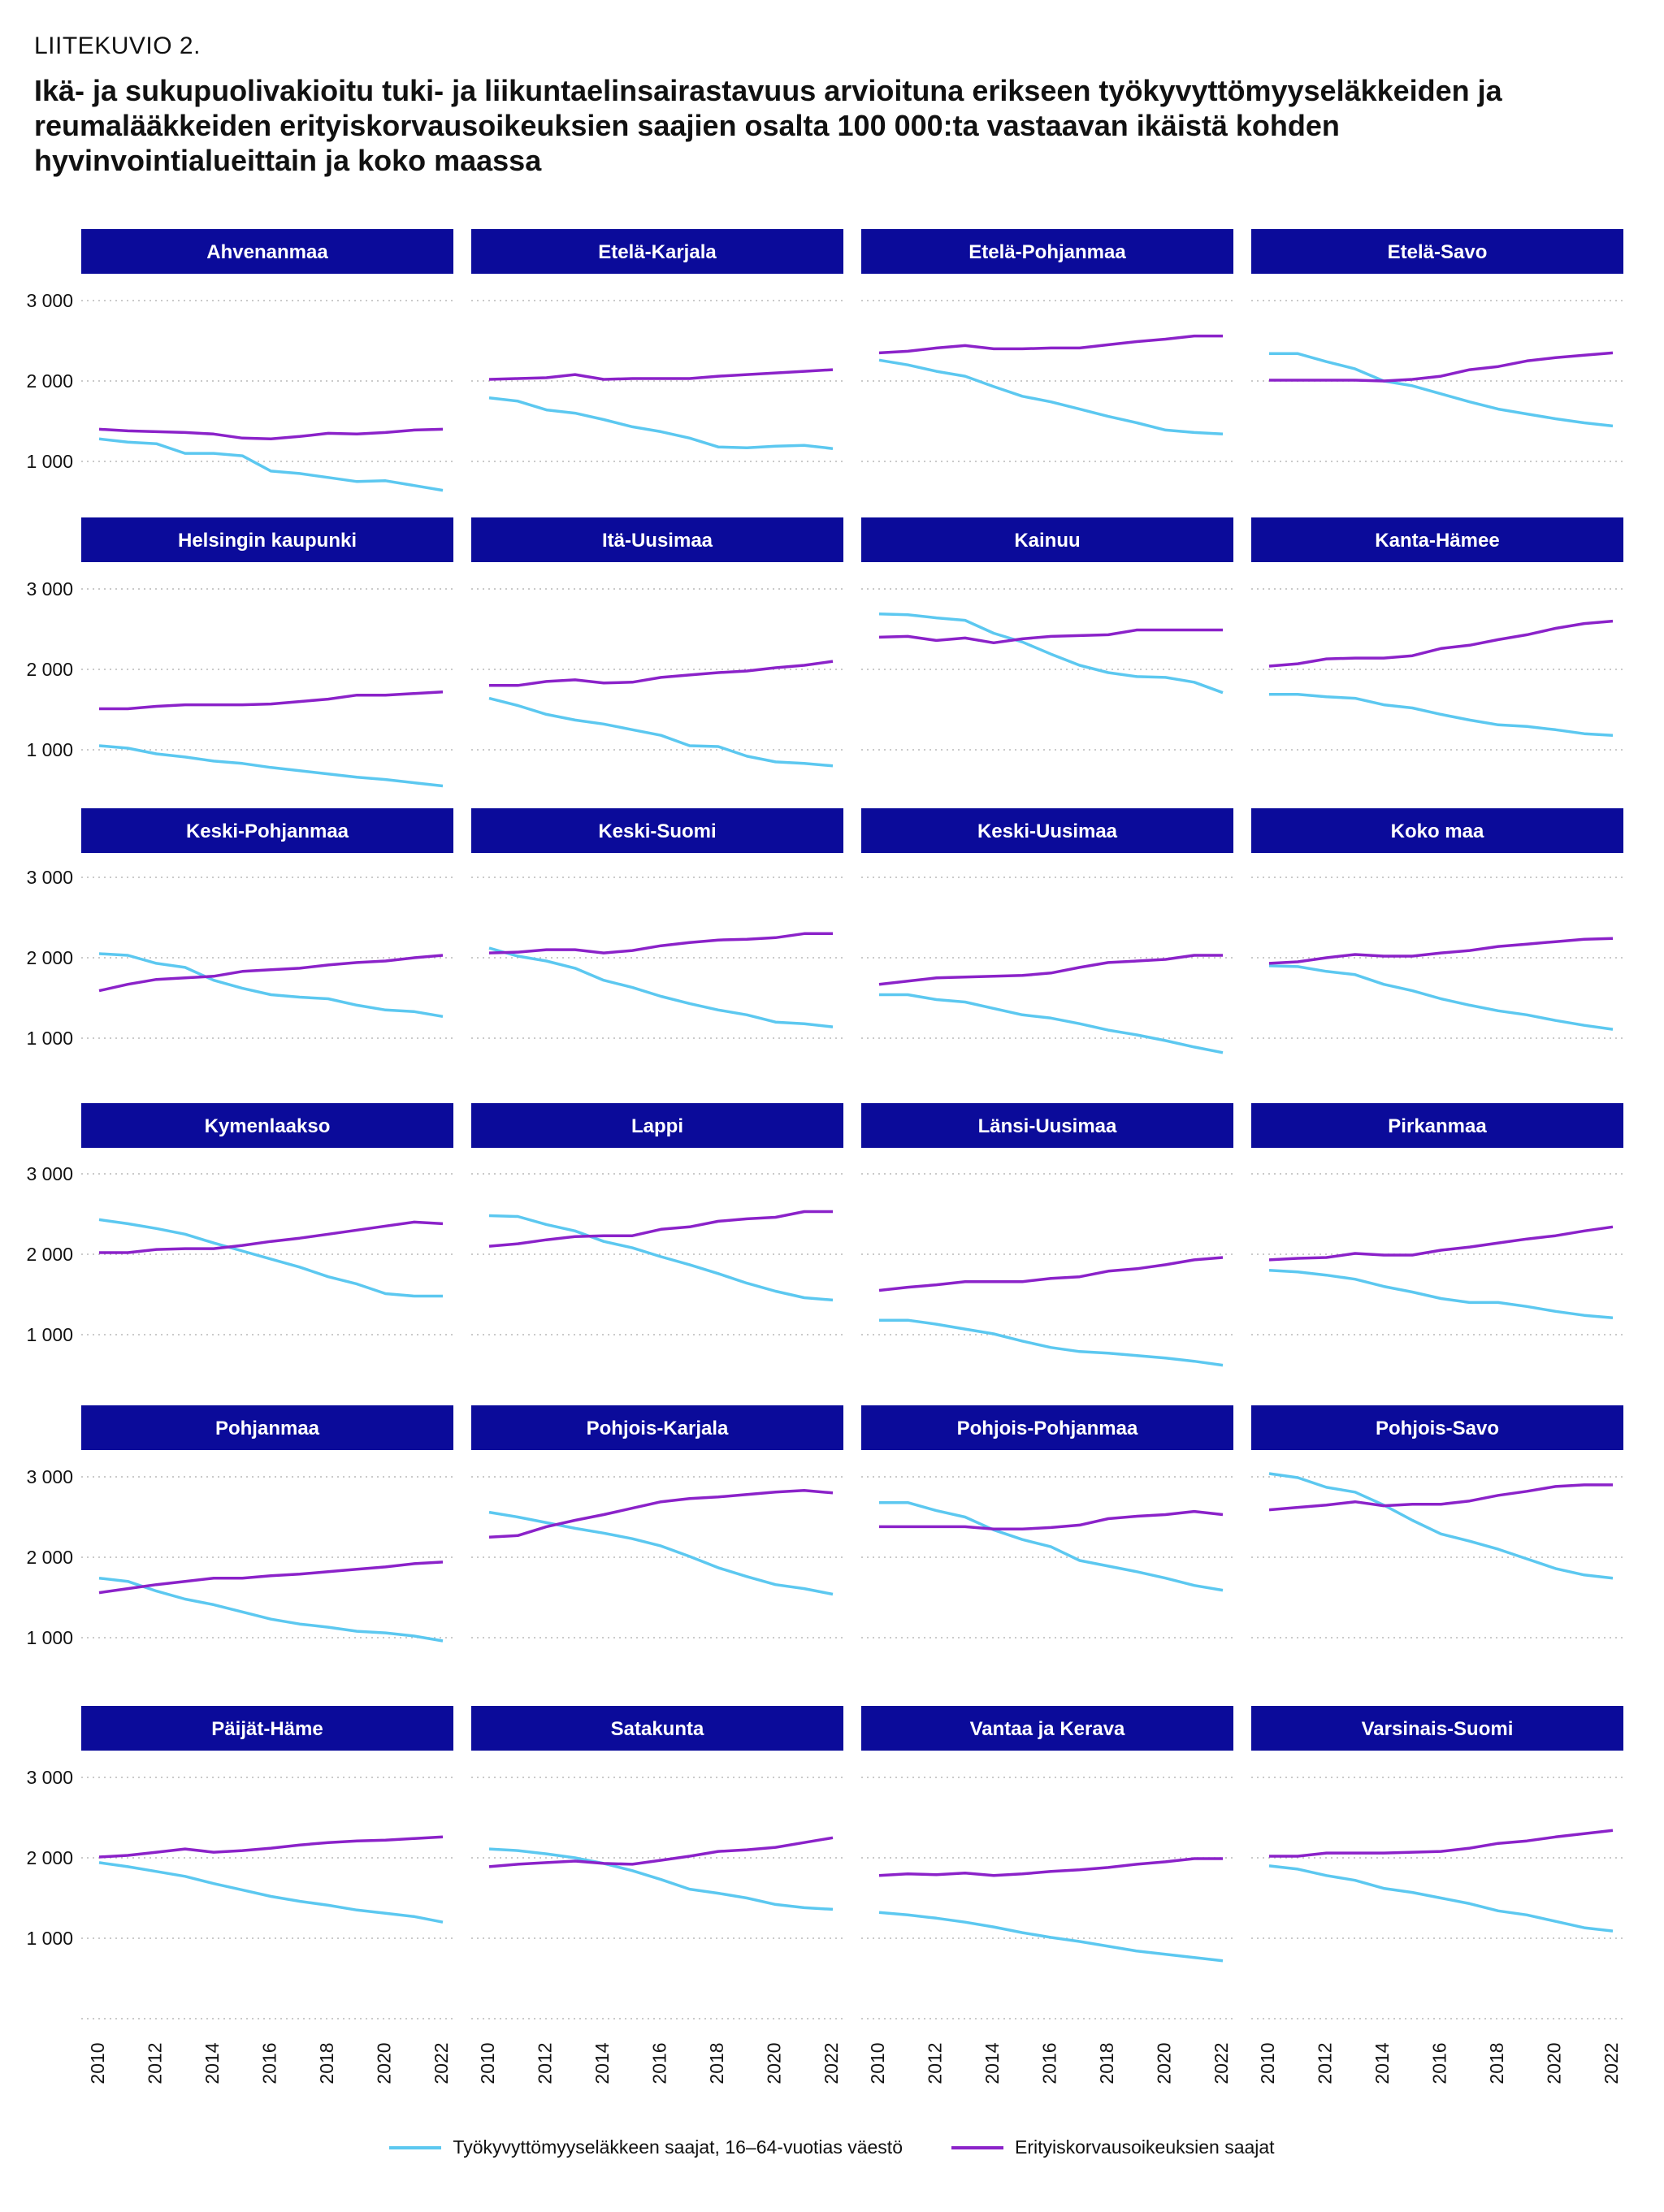  What do you see at coordinates (1047, 252) in the screenshot?
I see `panel-title: Etelä-Pohjanmaa` at bounding box center [1047, 252].